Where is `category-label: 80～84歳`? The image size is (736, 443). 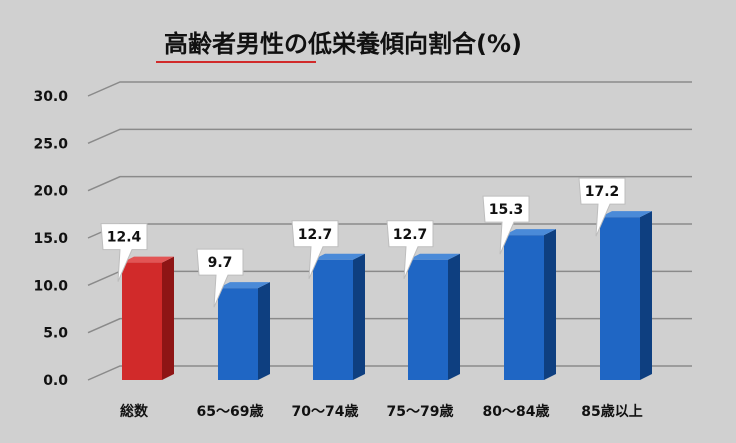 category-label: 80～84歳 is located at coordinates (516, 411).